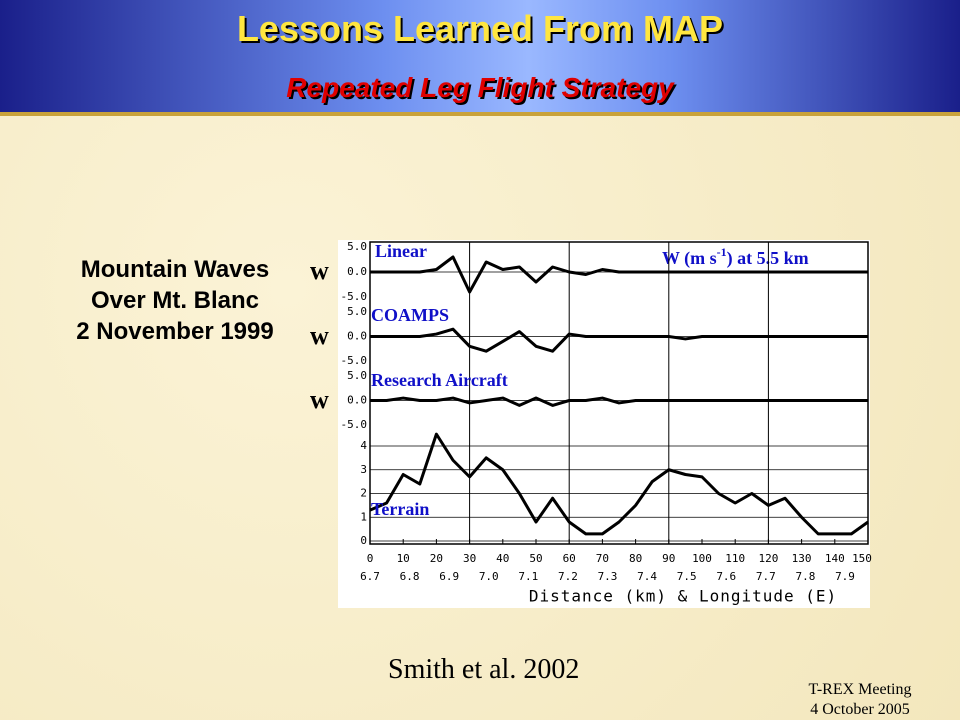 Image resolution: width=960 pixels, height=720 pixels. What do you see at coordinates (635, 558) in the screenshot?
I see `x-tick-label: 80` at bounding box center [635, 558].